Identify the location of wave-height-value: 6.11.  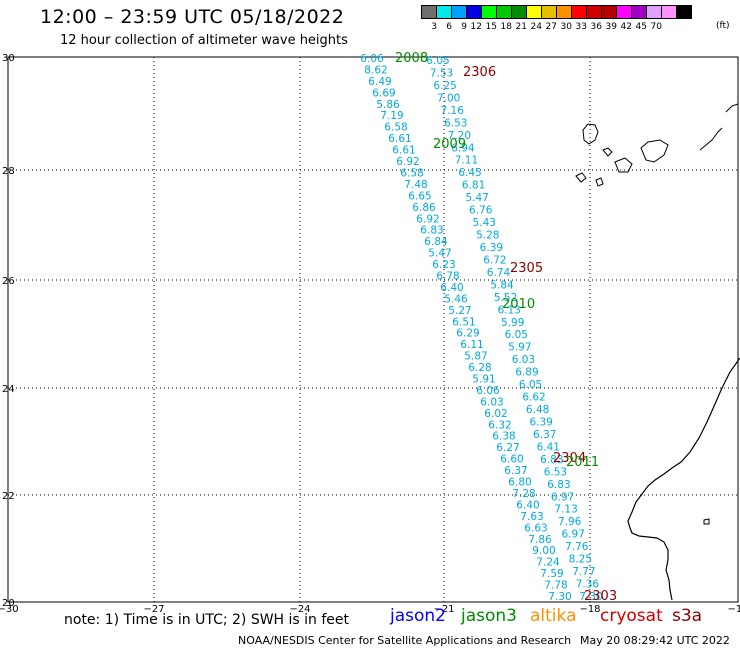
(471, 345).